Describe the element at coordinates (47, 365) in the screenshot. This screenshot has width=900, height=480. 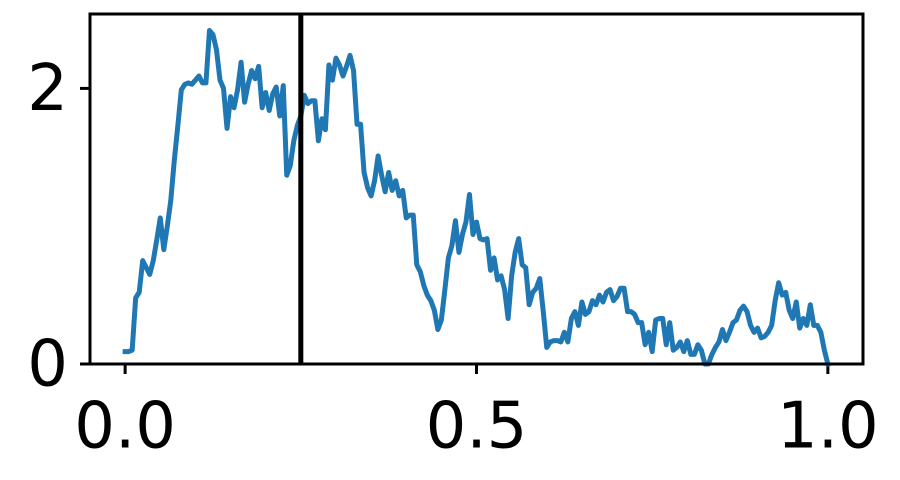
I see `y-tick-label: 0` at that location.